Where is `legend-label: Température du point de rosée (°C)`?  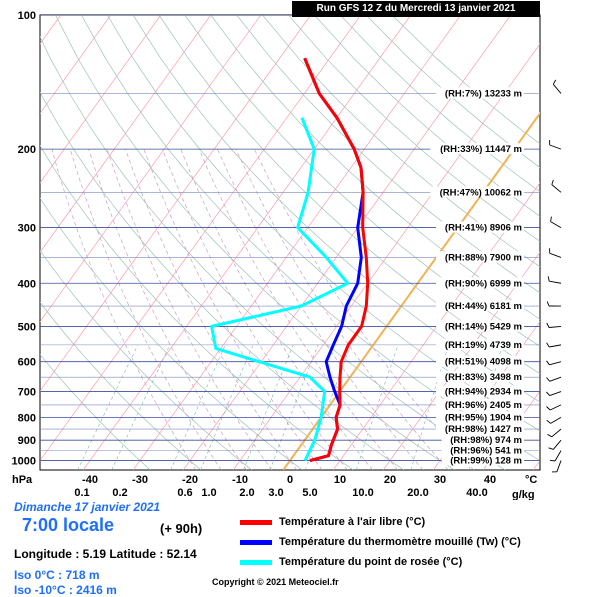
legend-label: Température du point de rosée (°C) is located at coordinates (370, 562).